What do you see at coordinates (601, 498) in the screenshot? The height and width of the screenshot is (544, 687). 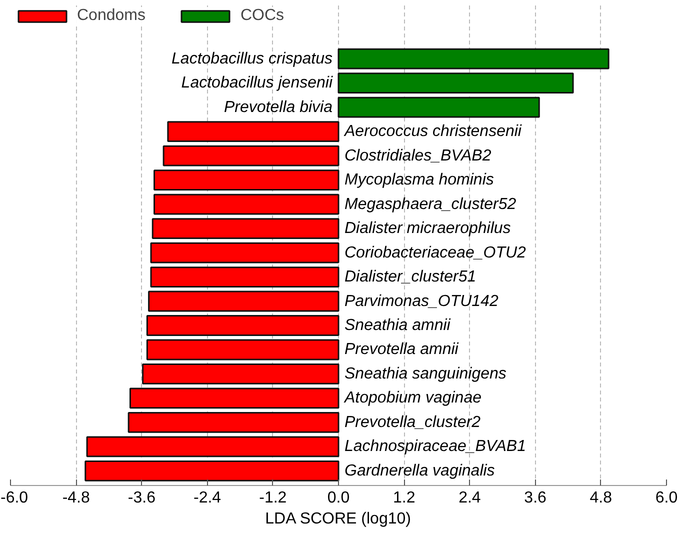 I see `x-tick-label: 4.8` at bounding box center [601, 498].